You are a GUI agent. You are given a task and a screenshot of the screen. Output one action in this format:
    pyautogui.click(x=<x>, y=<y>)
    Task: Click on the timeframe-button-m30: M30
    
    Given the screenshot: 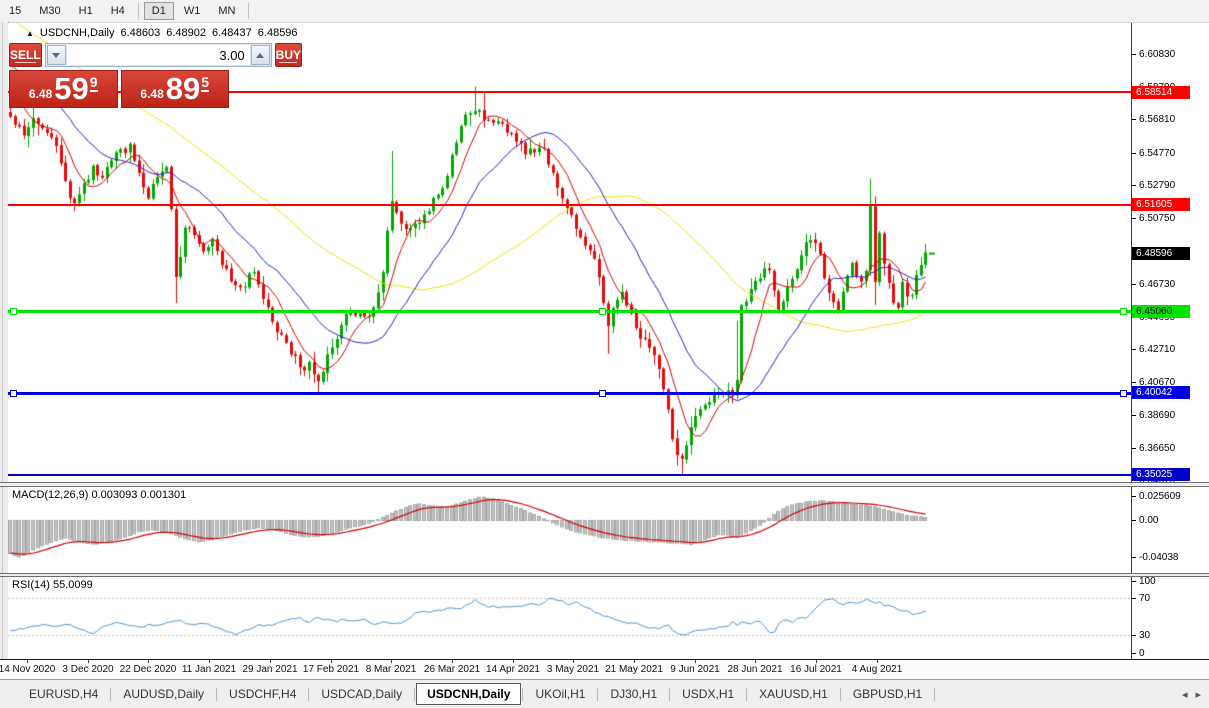 What is the action you would take?
    pyautogui.click(x=50, y=11)
    